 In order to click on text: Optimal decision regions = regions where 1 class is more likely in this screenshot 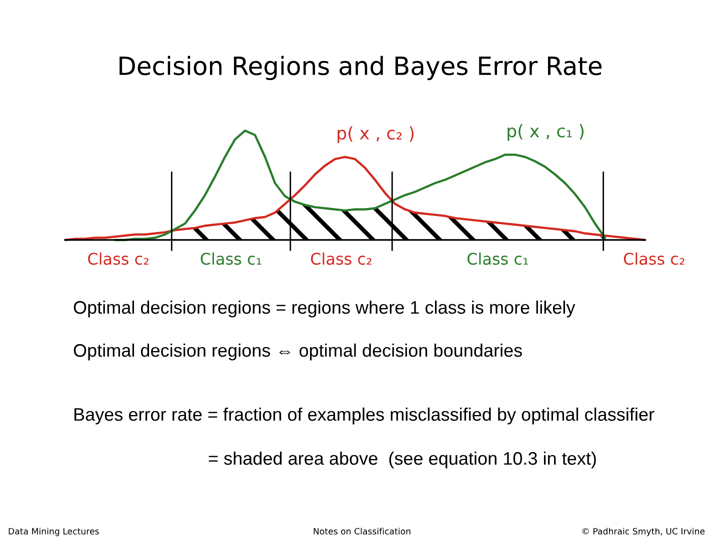, I will do `click(325, 309)`.